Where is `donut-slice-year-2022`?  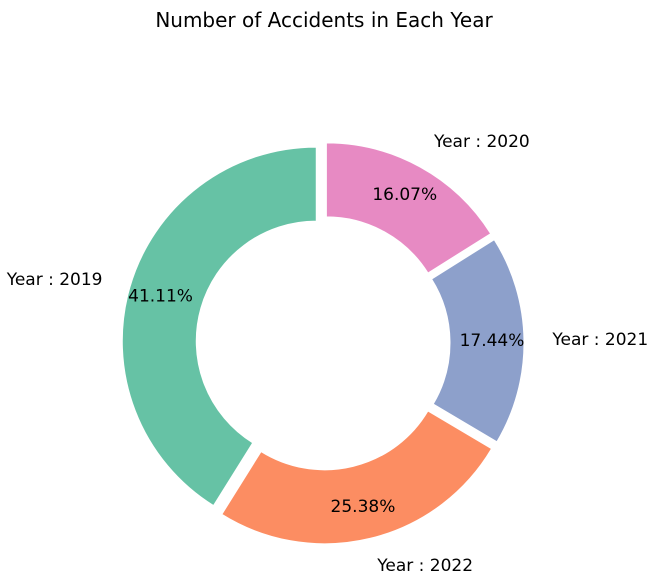
donut-slice-year-2022 is located at coordinates (357, 477).